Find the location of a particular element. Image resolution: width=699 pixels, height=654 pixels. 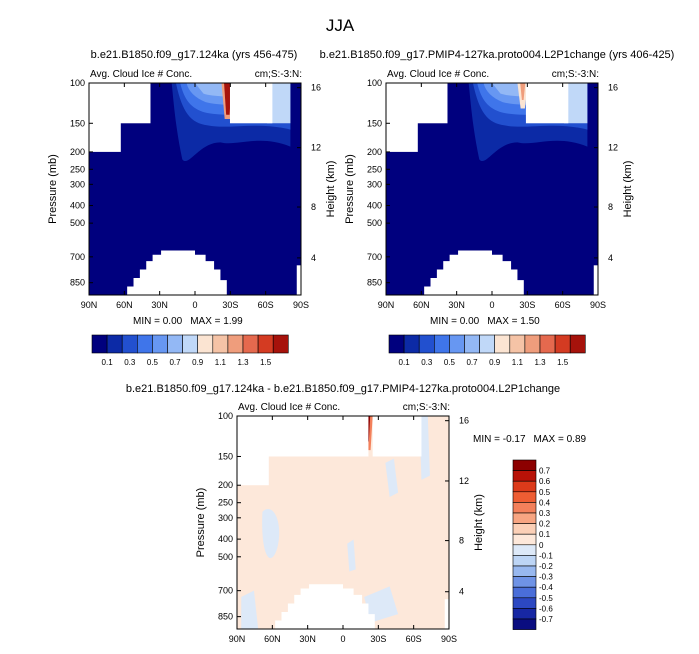

colorbar-label: 1.1 is located at coordinates (221, 362).